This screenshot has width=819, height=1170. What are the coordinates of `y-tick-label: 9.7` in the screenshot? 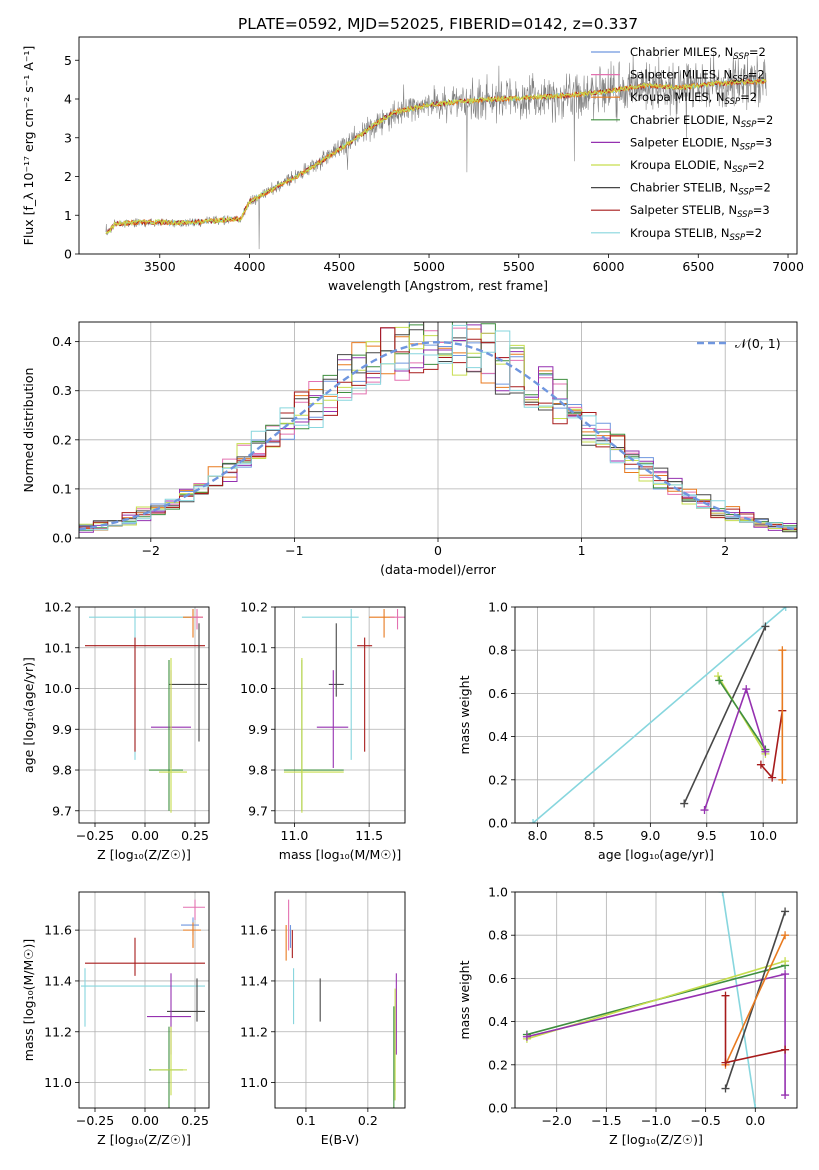 It's located at (258, 810).